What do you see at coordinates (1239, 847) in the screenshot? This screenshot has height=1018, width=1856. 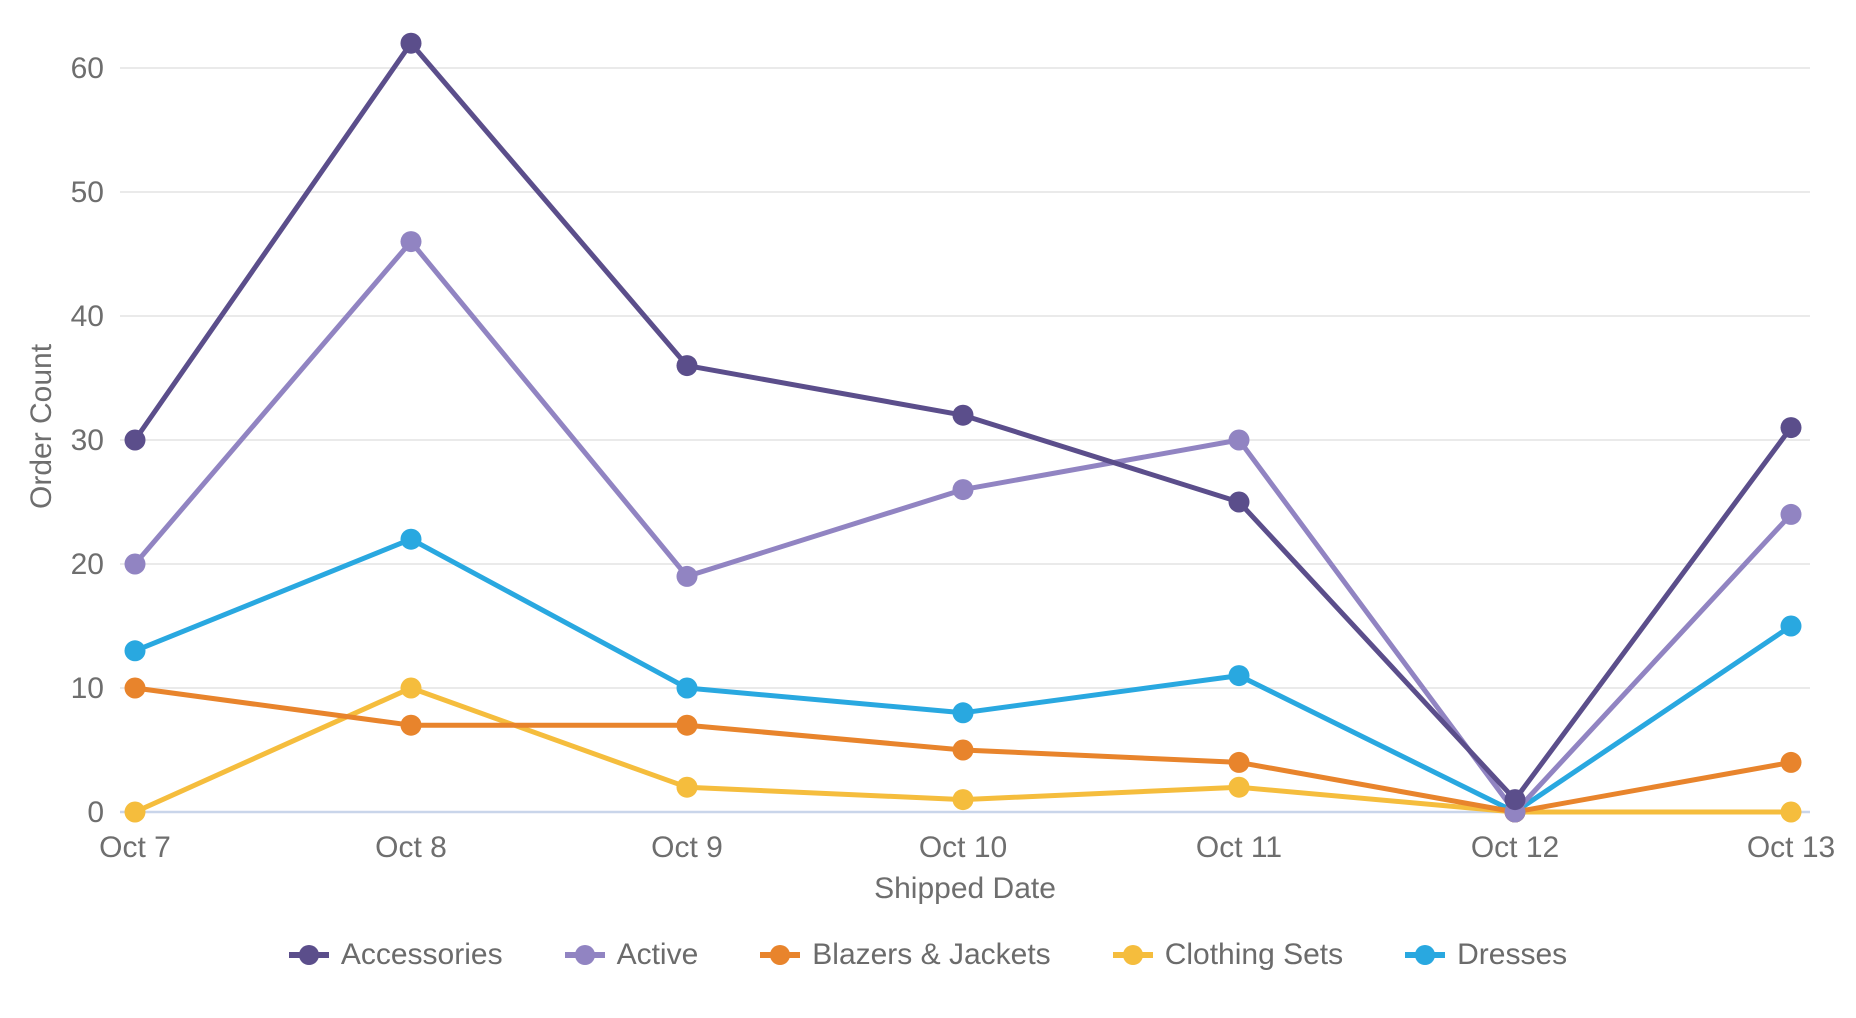 I see `x-tick-label: Oct 11` at bounding box center [1239, 847].